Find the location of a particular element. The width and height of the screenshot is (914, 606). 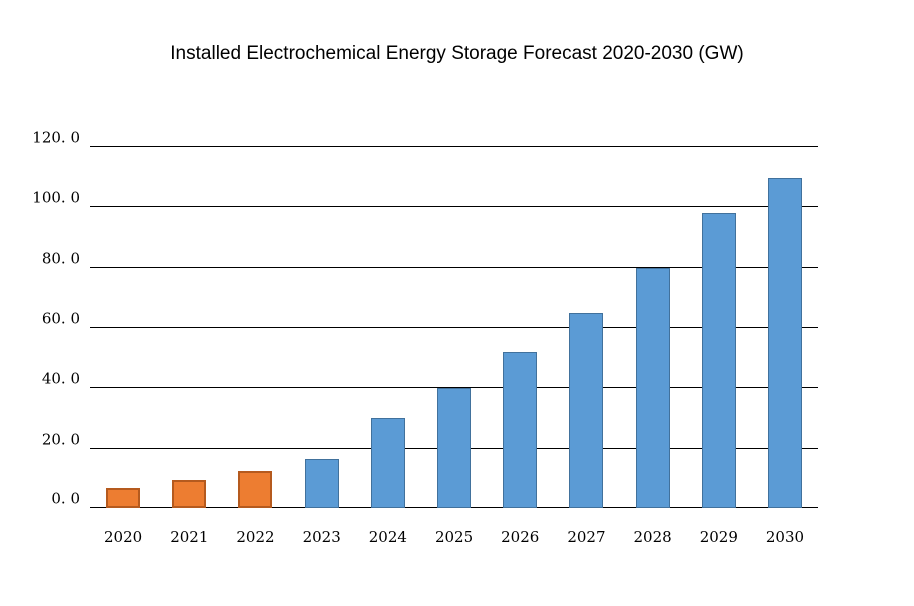

x-tick-label-2021: 2021 is located at coordinates (189, 537).